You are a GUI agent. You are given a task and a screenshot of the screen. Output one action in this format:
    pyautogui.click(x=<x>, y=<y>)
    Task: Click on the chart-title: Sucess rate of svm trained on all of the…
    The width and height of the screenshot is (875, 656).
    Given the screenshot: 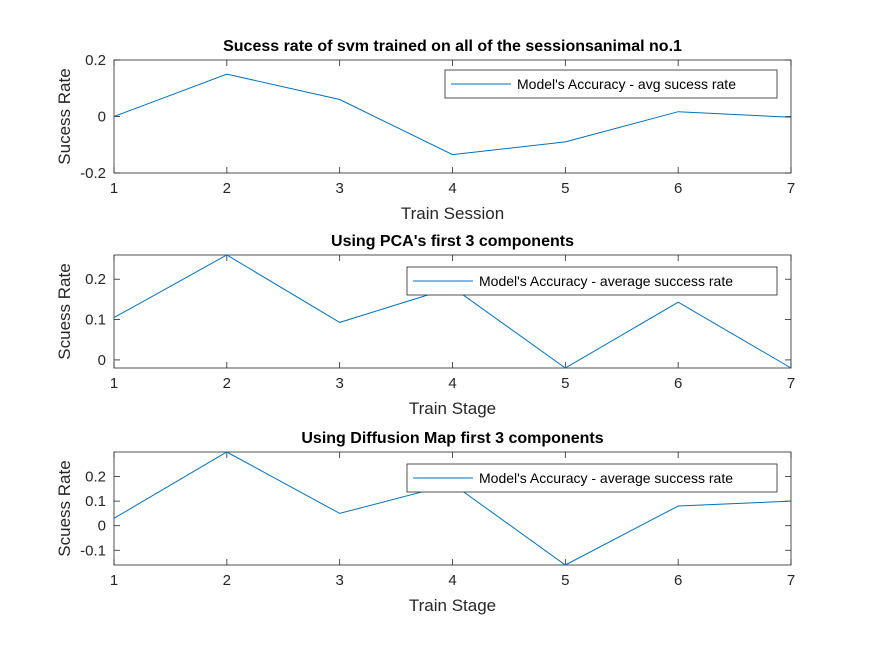 What is the action you would take?
    pyautogui.click(x=452, y=46)
    